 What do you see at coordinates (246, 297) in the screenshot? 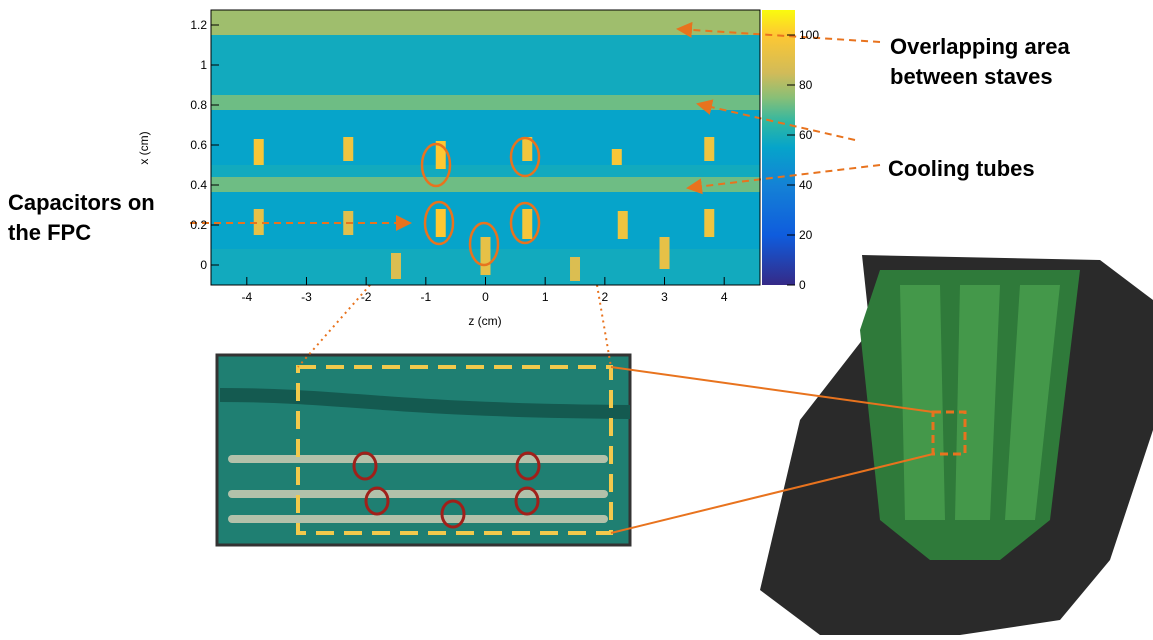
I see `x-tick-label: -4` at bounding box center [246, 297].